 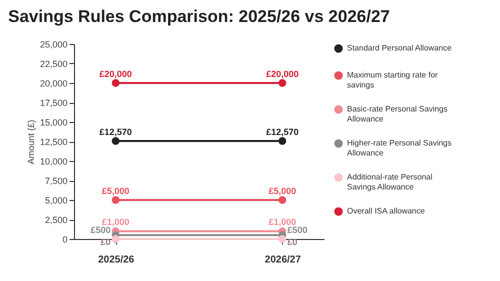 What do you see at coordinates (54, 161) in the screenshot?
I see `y-tick-label: 10,000` at bounding box center [54, 161].